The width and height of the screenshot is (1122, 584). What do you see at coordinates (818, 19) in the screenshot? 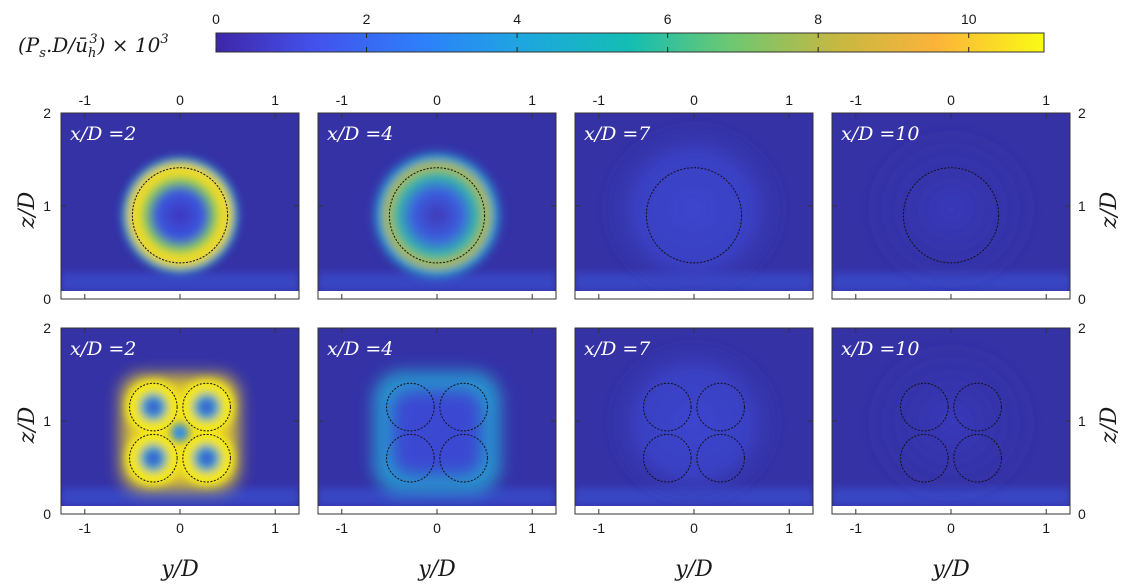
I see `colorbar-tick-label: 8` at bounding box center [818, 19].